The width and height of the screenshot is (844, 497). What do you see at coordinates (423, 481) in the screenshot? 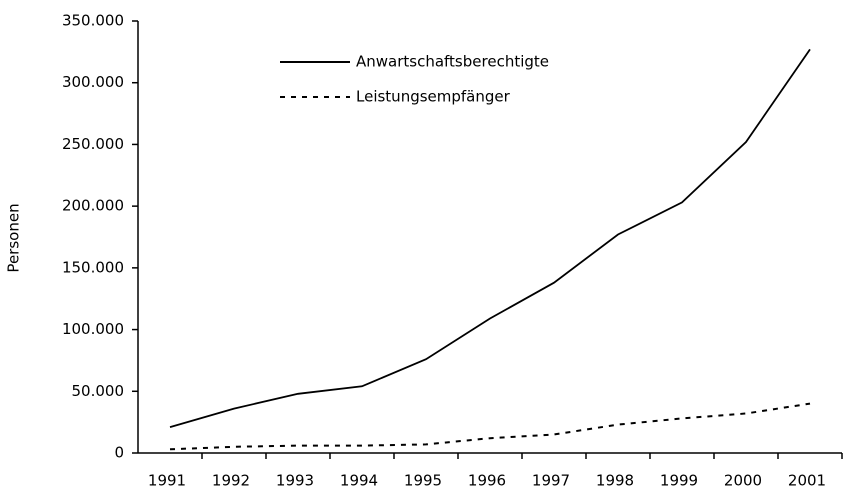
I see `x-tick-label: 1995` at bounding box center [423, 481].